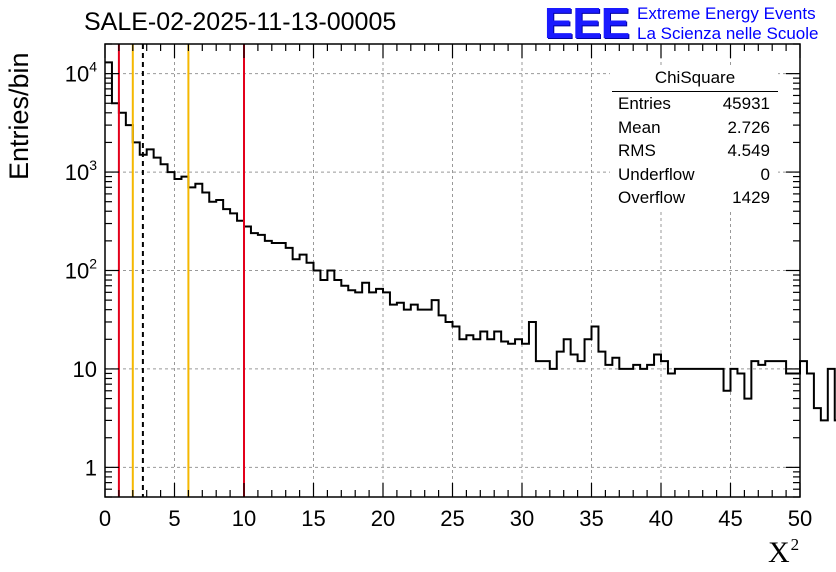 The image size is (836, 572). What do you see at coordinates (795, 544) in the screenshot?
I see `x-axis-label-superscript: 2` at bounding box center [795, 544].